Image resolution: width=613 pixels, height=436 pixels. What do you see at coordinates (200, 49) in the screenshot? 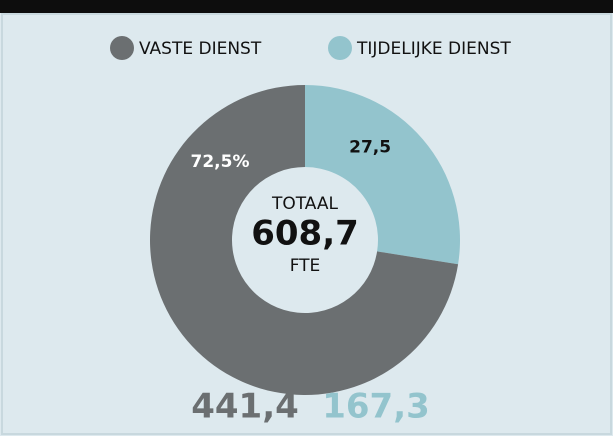
I see `legend-label: VASTE DIENST` at bounding box center [200, 49].